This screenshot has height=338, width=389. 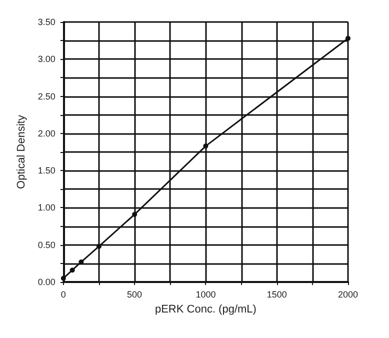 What do you see at coordinates (276, 295) in the screenshot?
I see `x-tick-label: 1500` at bounding box center [276, 295].